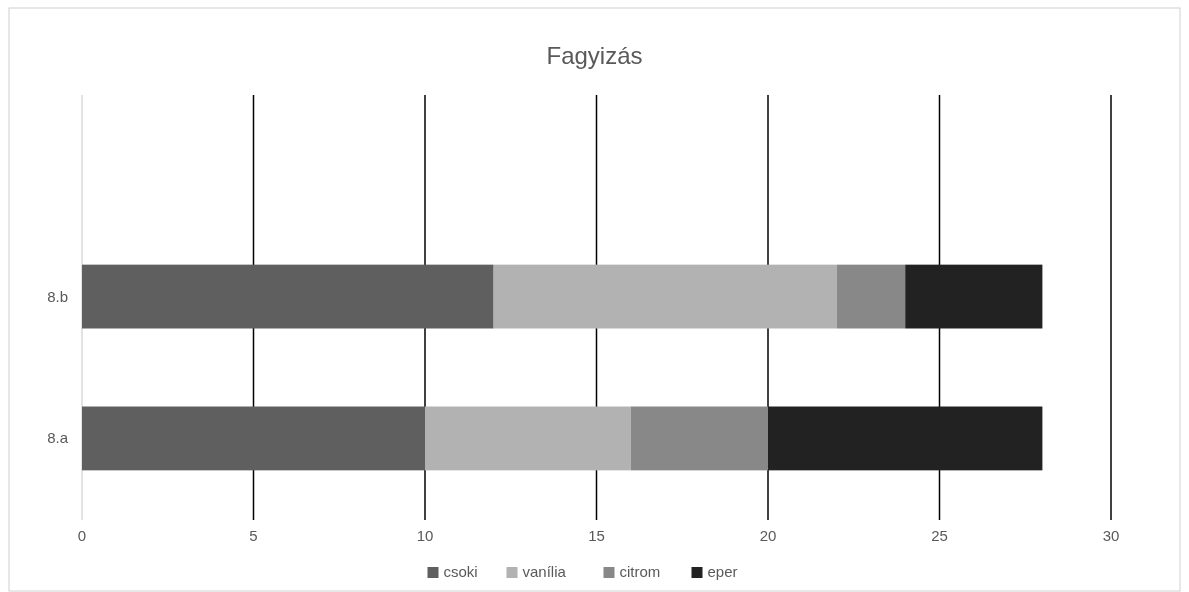  Describe the element at coordinates (1111, 535) in the screenshot. I see `x-tick-label: 30` at that location.